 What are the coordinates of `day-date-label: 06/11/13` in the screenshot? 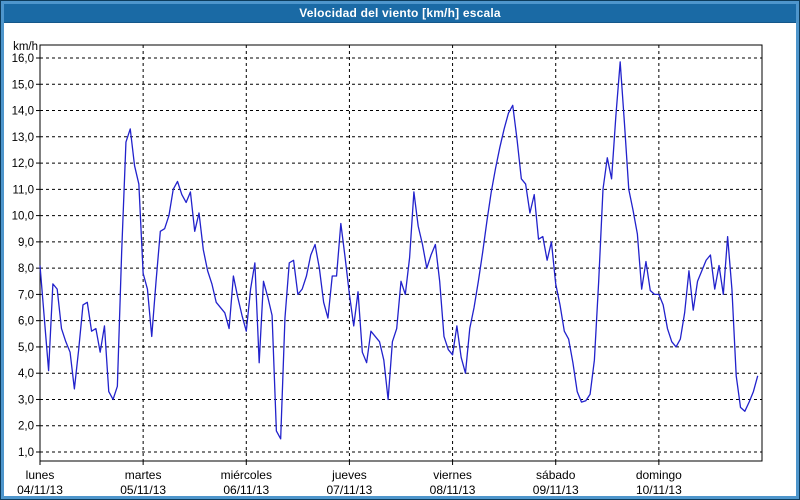 It's located at (246, 489).